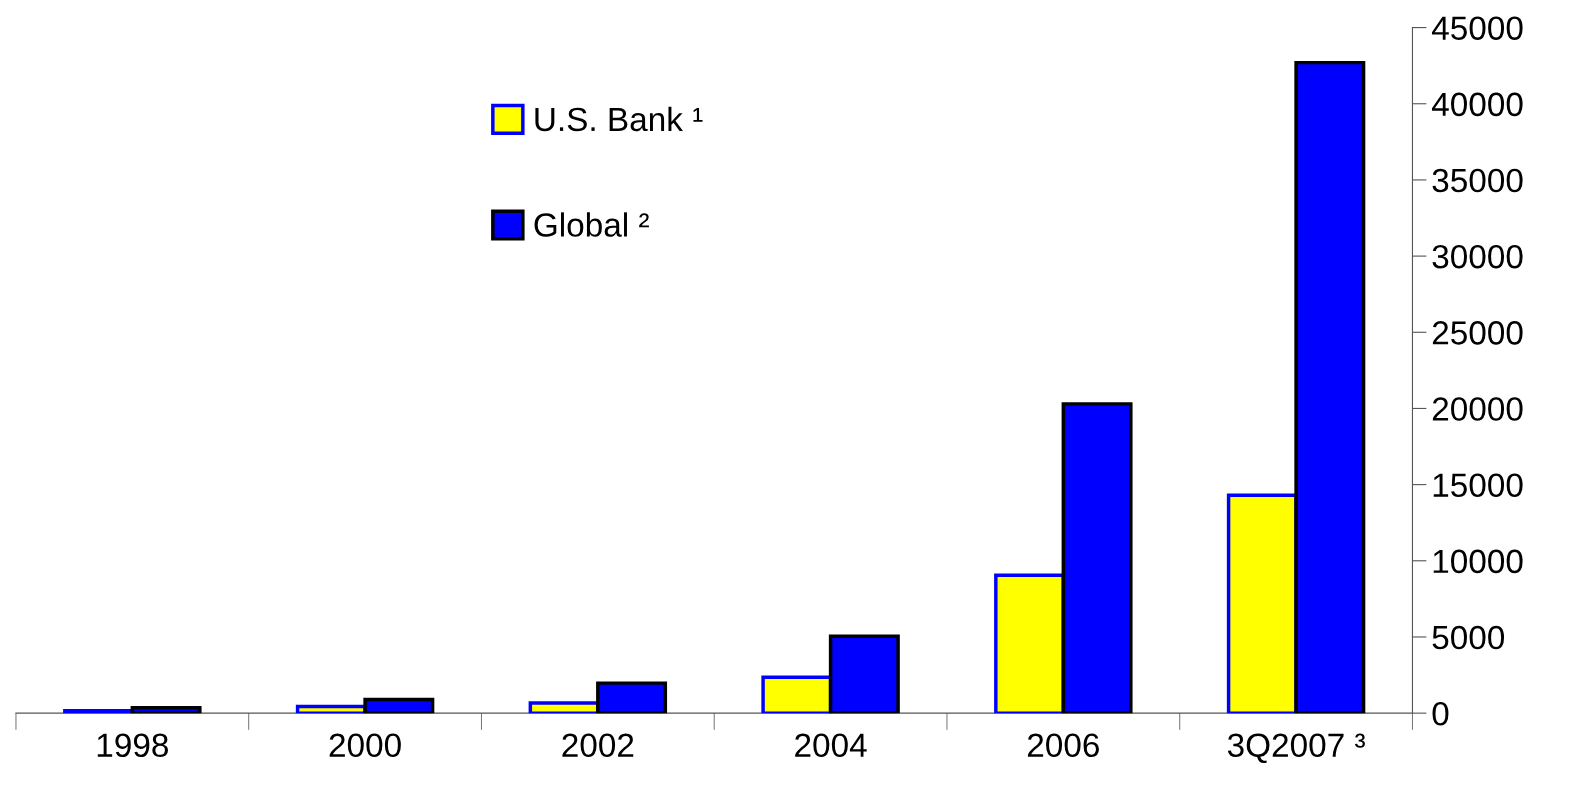 The height and width of the screenshot is (788, 1596). I want to click on legend-label: Global ², so click(591, 224).